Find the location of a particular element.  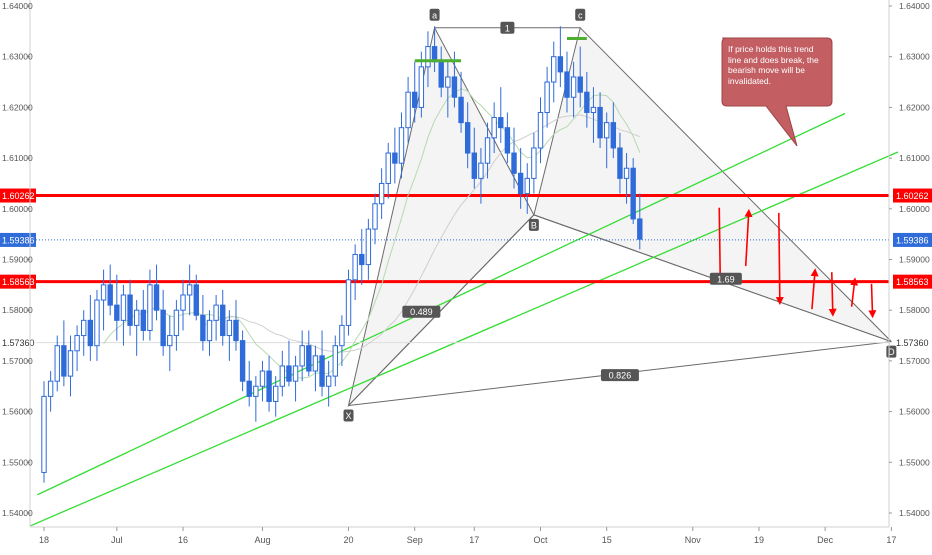

pattern-point-label: a is located at coordinates (434, 15).